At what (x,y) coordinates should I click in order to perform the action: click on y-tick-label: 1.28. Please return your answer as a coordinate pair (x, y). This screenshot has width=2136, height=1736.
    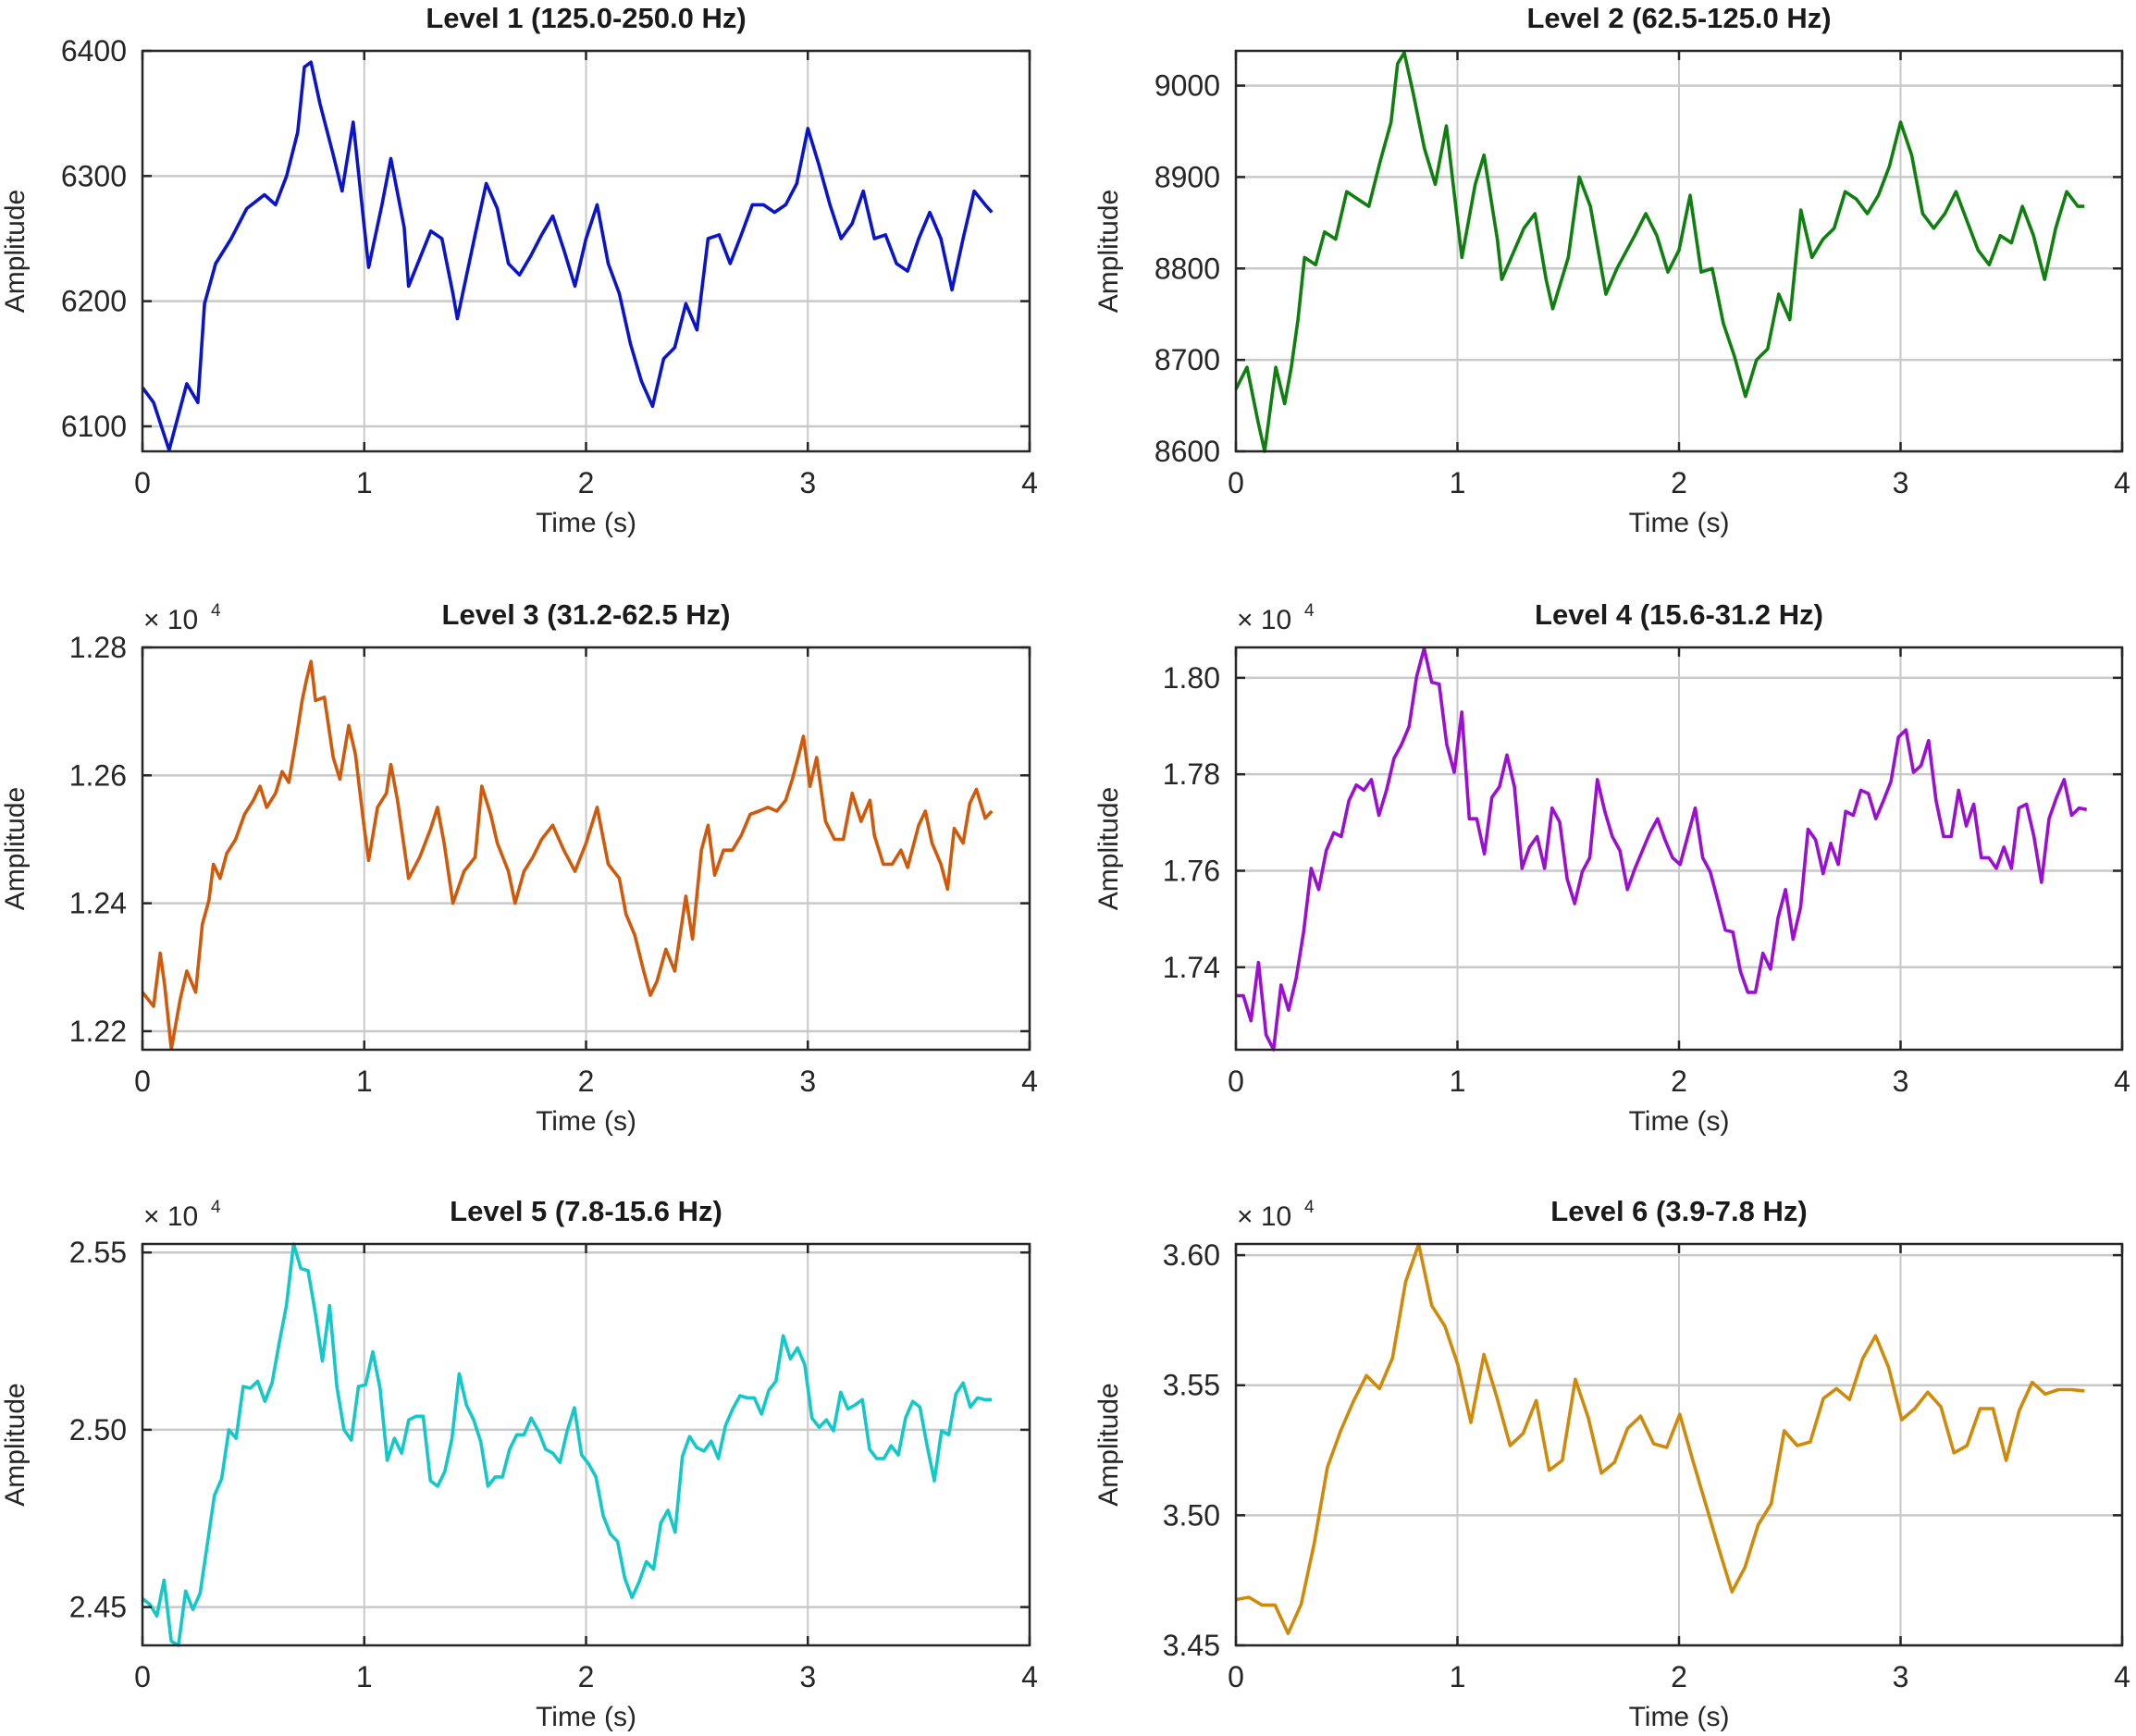
    Looking at the image, I should click on (98, 647).